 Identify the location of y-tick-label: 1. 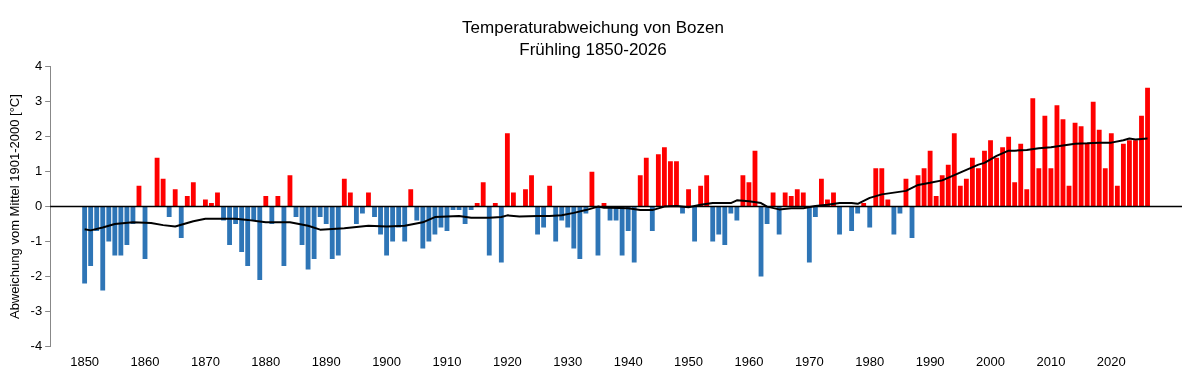
(38, 171).